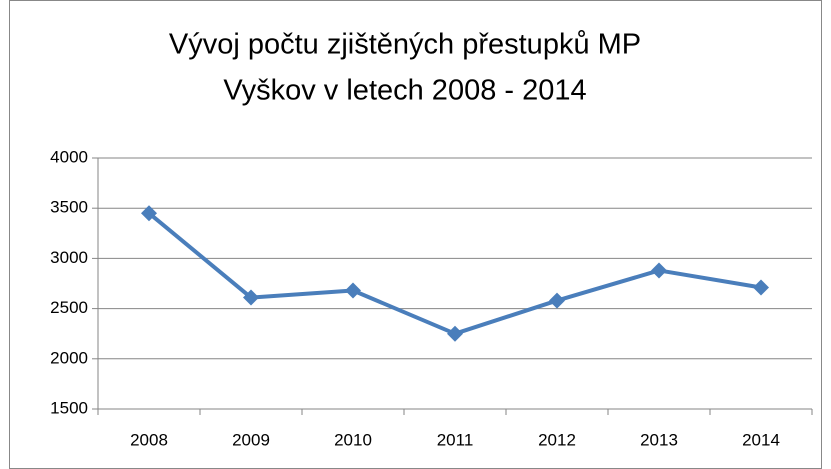 This screenshot has width=831, height=469. I want to click on y-tick-label: 3000, so click(69, 257).